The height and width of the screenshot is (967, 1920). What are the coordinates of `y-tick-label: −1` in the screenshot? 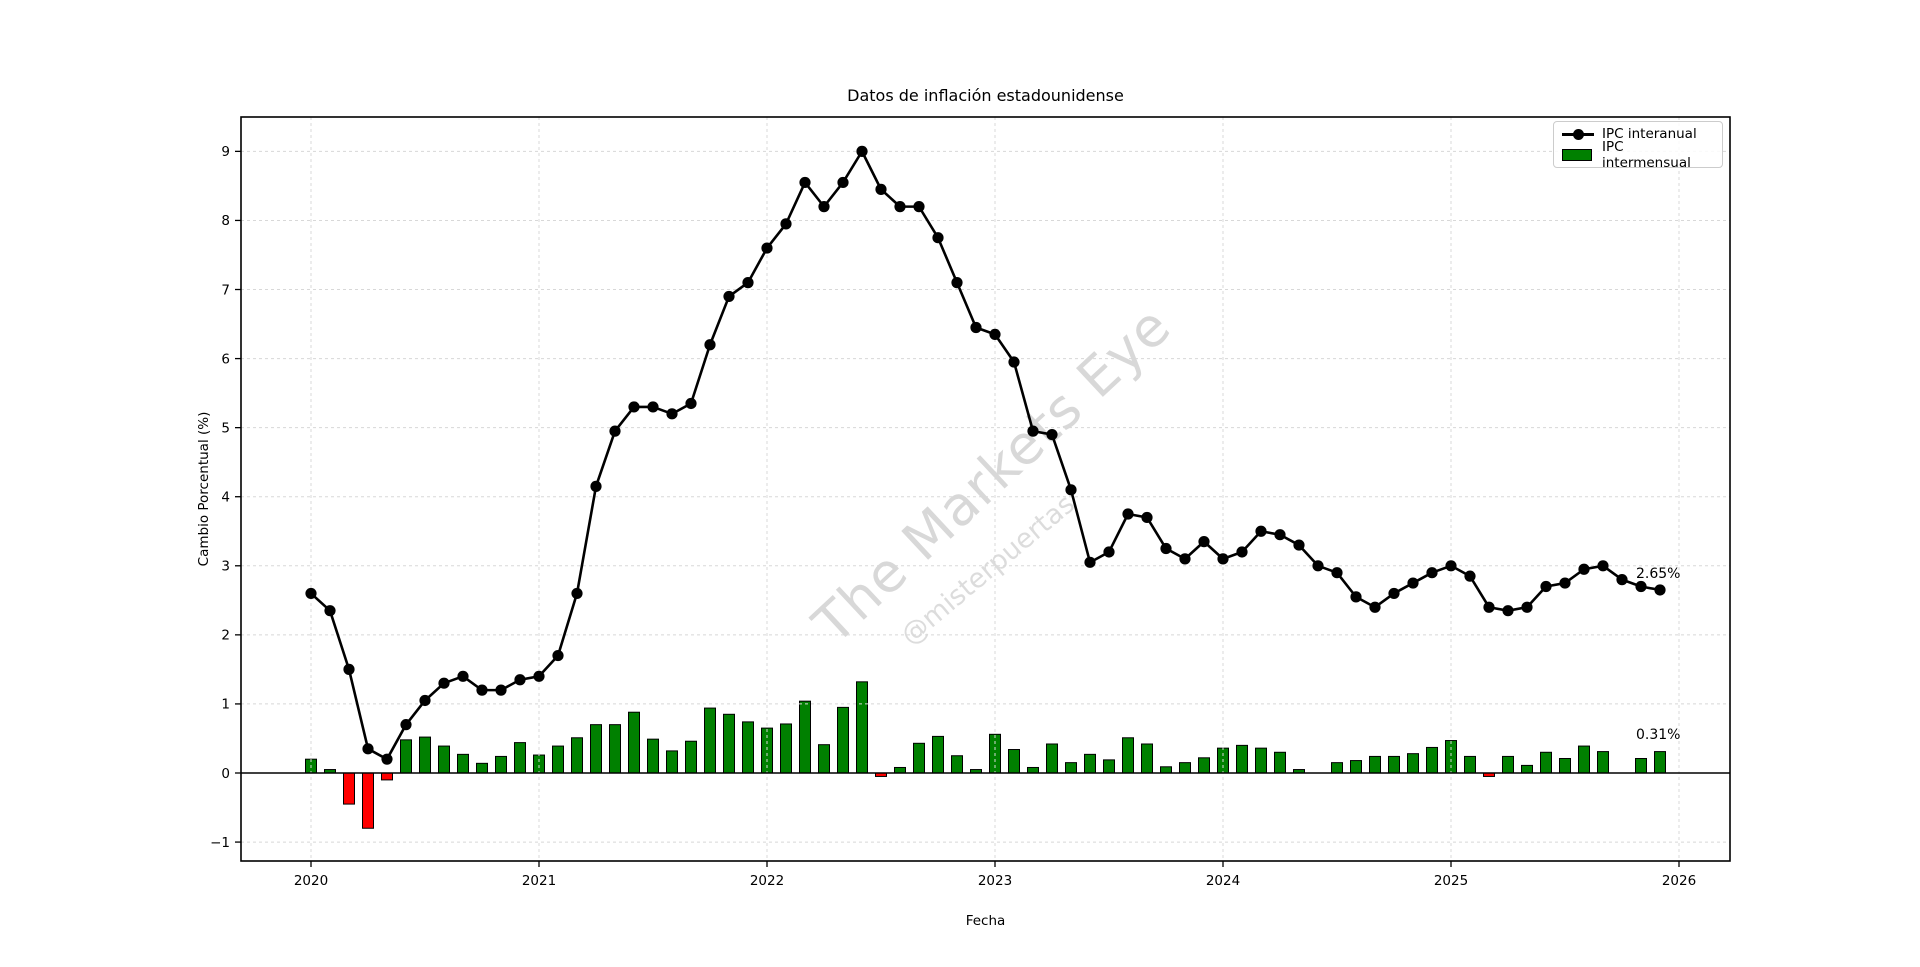 It's located at (220, 843).